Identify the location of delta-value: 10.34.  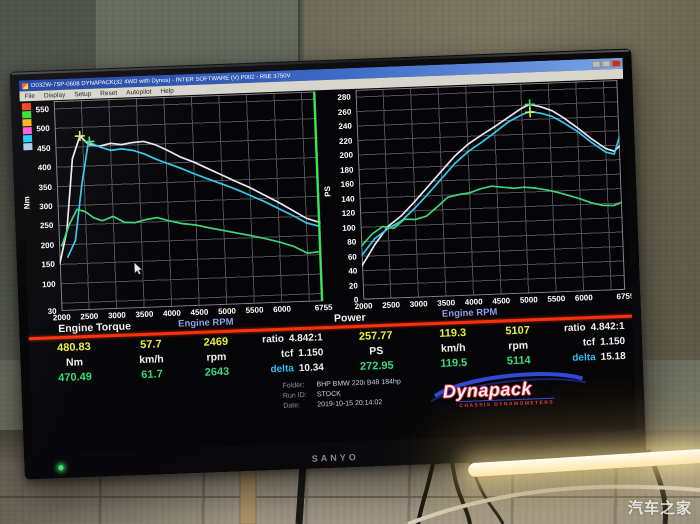
(311, 368).